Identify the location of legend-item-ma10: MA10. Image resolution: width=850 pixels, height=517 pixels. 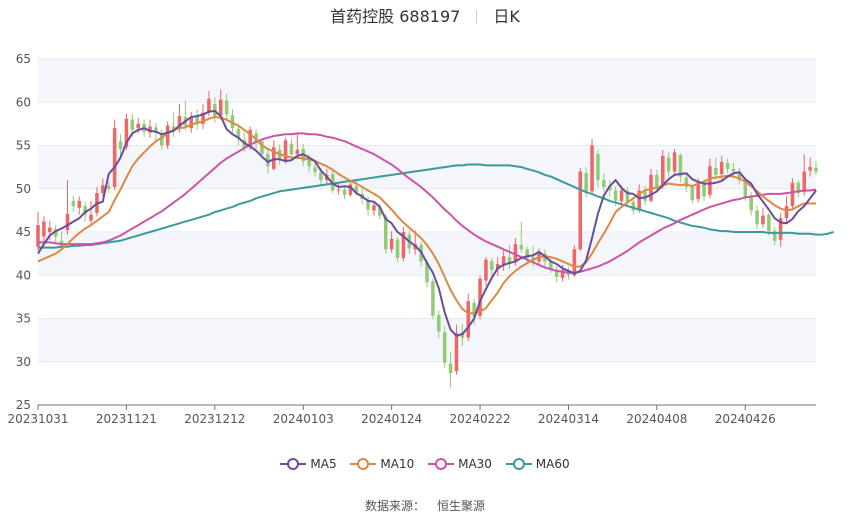
(382, 464).